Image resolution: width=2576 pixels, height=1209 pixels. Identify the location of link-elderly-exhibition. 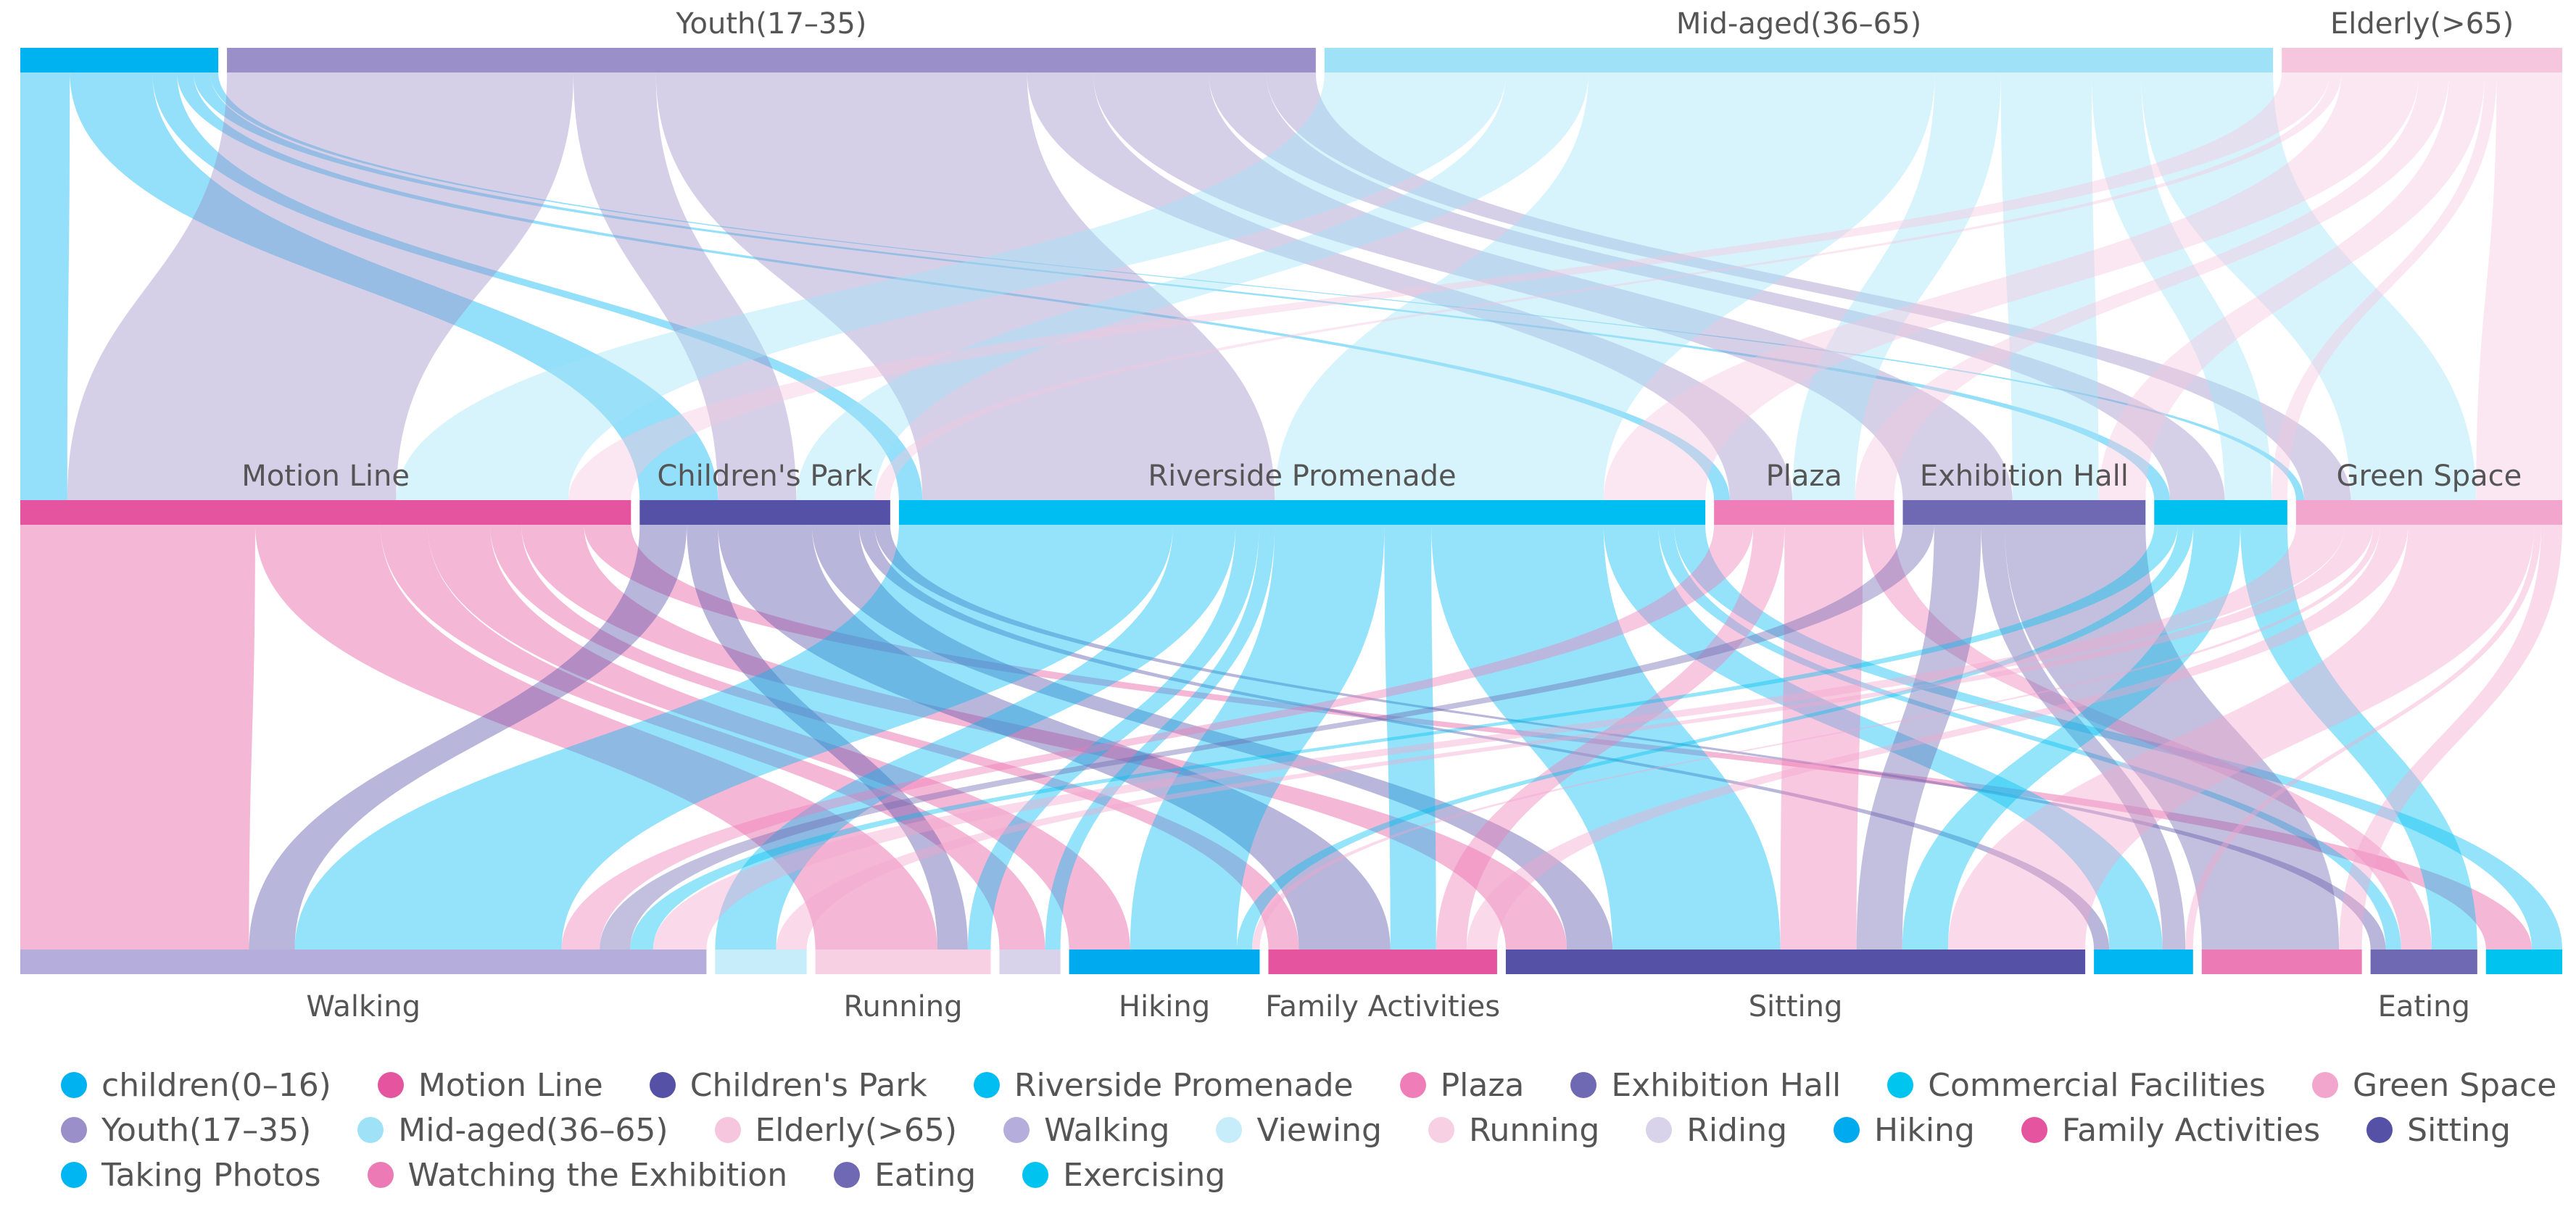
(2291, 286).